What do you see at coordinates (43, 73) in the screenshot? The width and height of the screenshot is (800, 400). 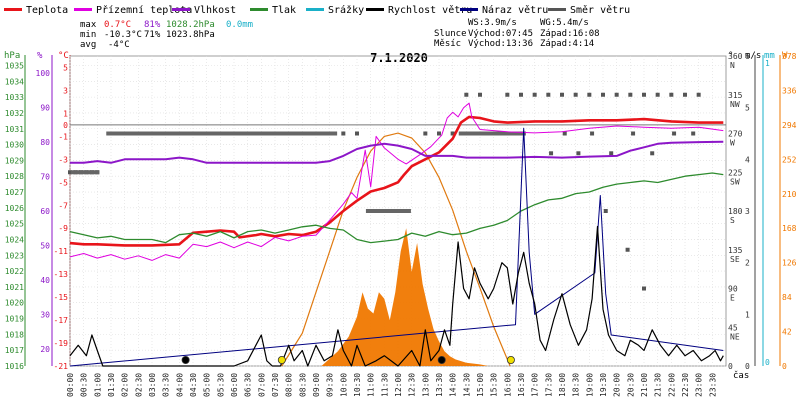 I see `pct-tick-label: 100` at bounding box center [43, 73].